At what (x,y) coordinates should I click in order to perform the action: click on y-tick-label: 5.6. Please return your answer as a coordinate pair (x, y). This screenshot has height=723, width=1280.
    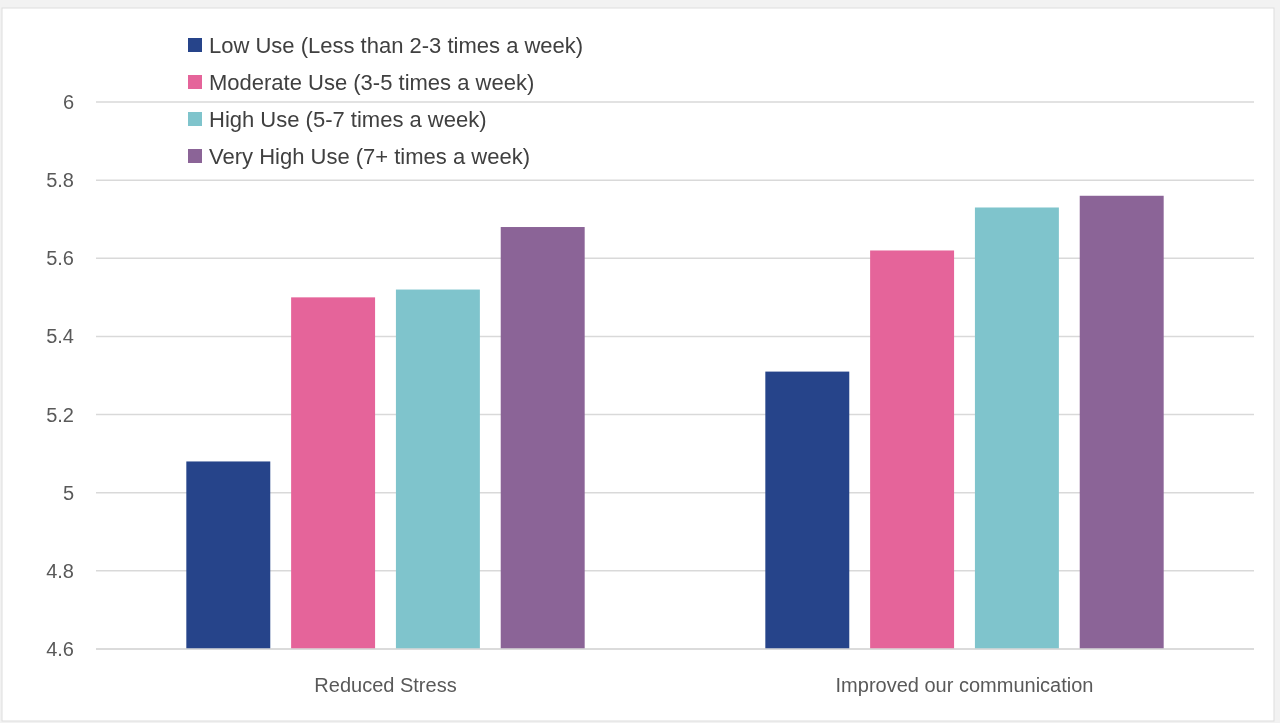
    Looking at the image, I should click on (60, 258).